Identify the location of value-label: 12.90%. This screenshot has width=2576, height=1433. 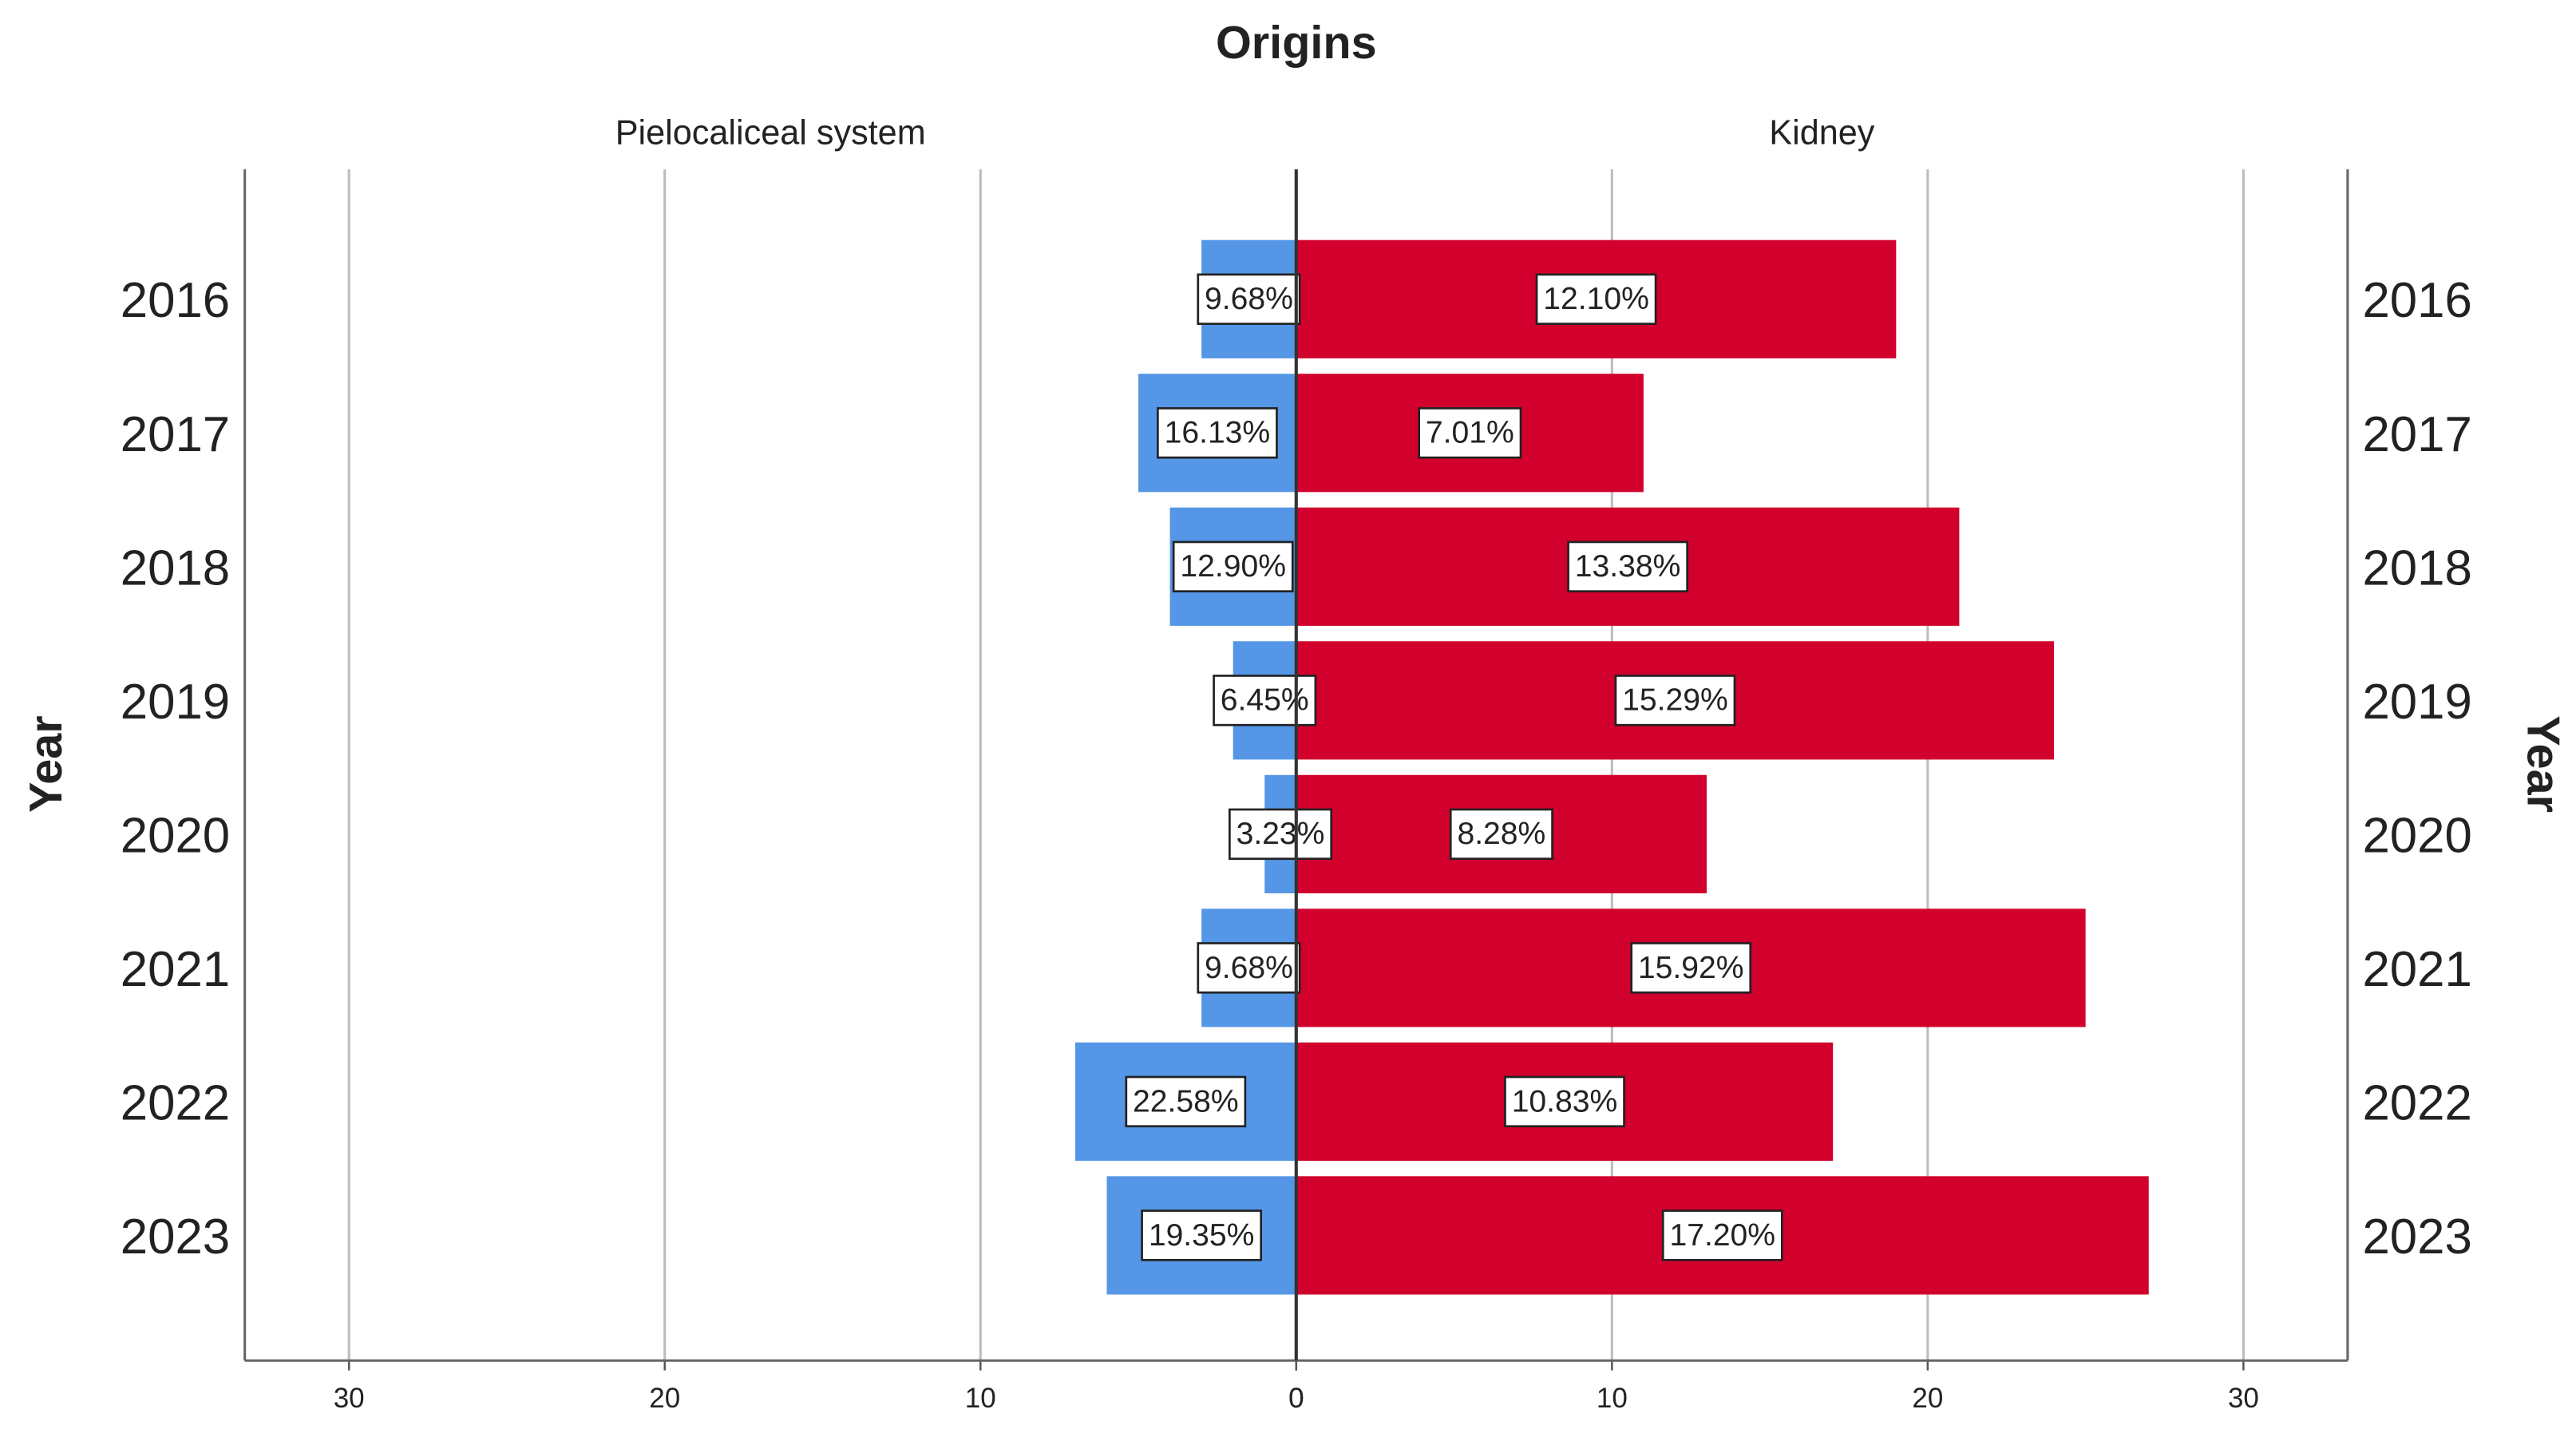
(1233, 566).